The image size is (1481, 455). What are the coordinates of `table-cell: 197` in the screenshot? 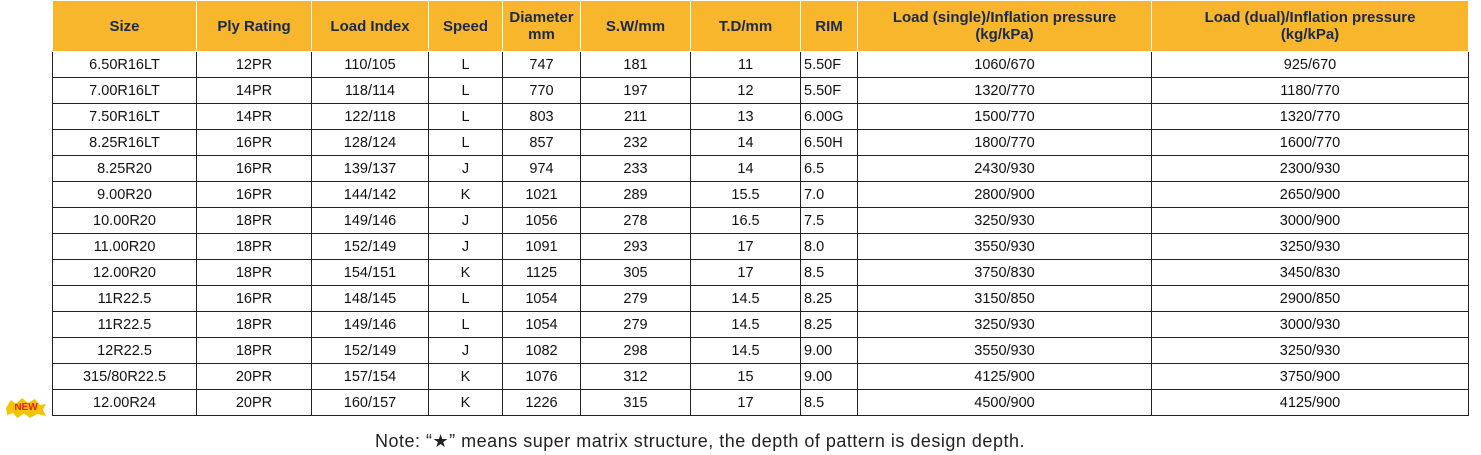 It's located at (635, 90).